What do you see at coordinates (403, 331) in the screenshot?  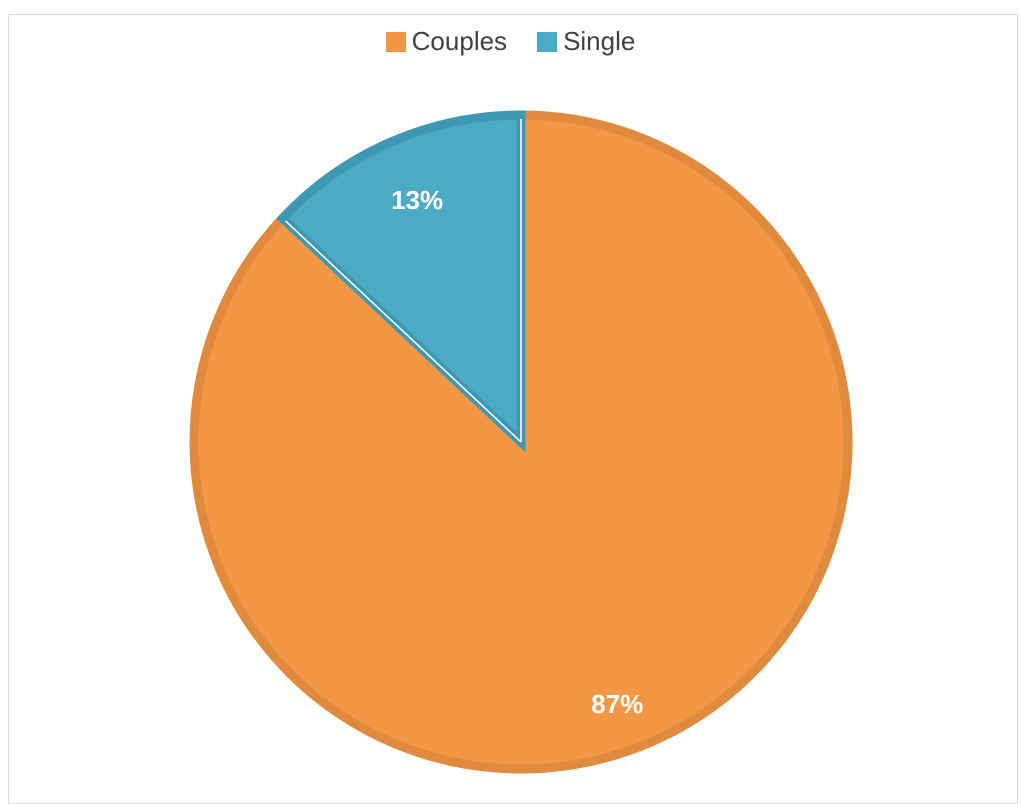 I see `slice-separator` at bounding box center [403, 331].